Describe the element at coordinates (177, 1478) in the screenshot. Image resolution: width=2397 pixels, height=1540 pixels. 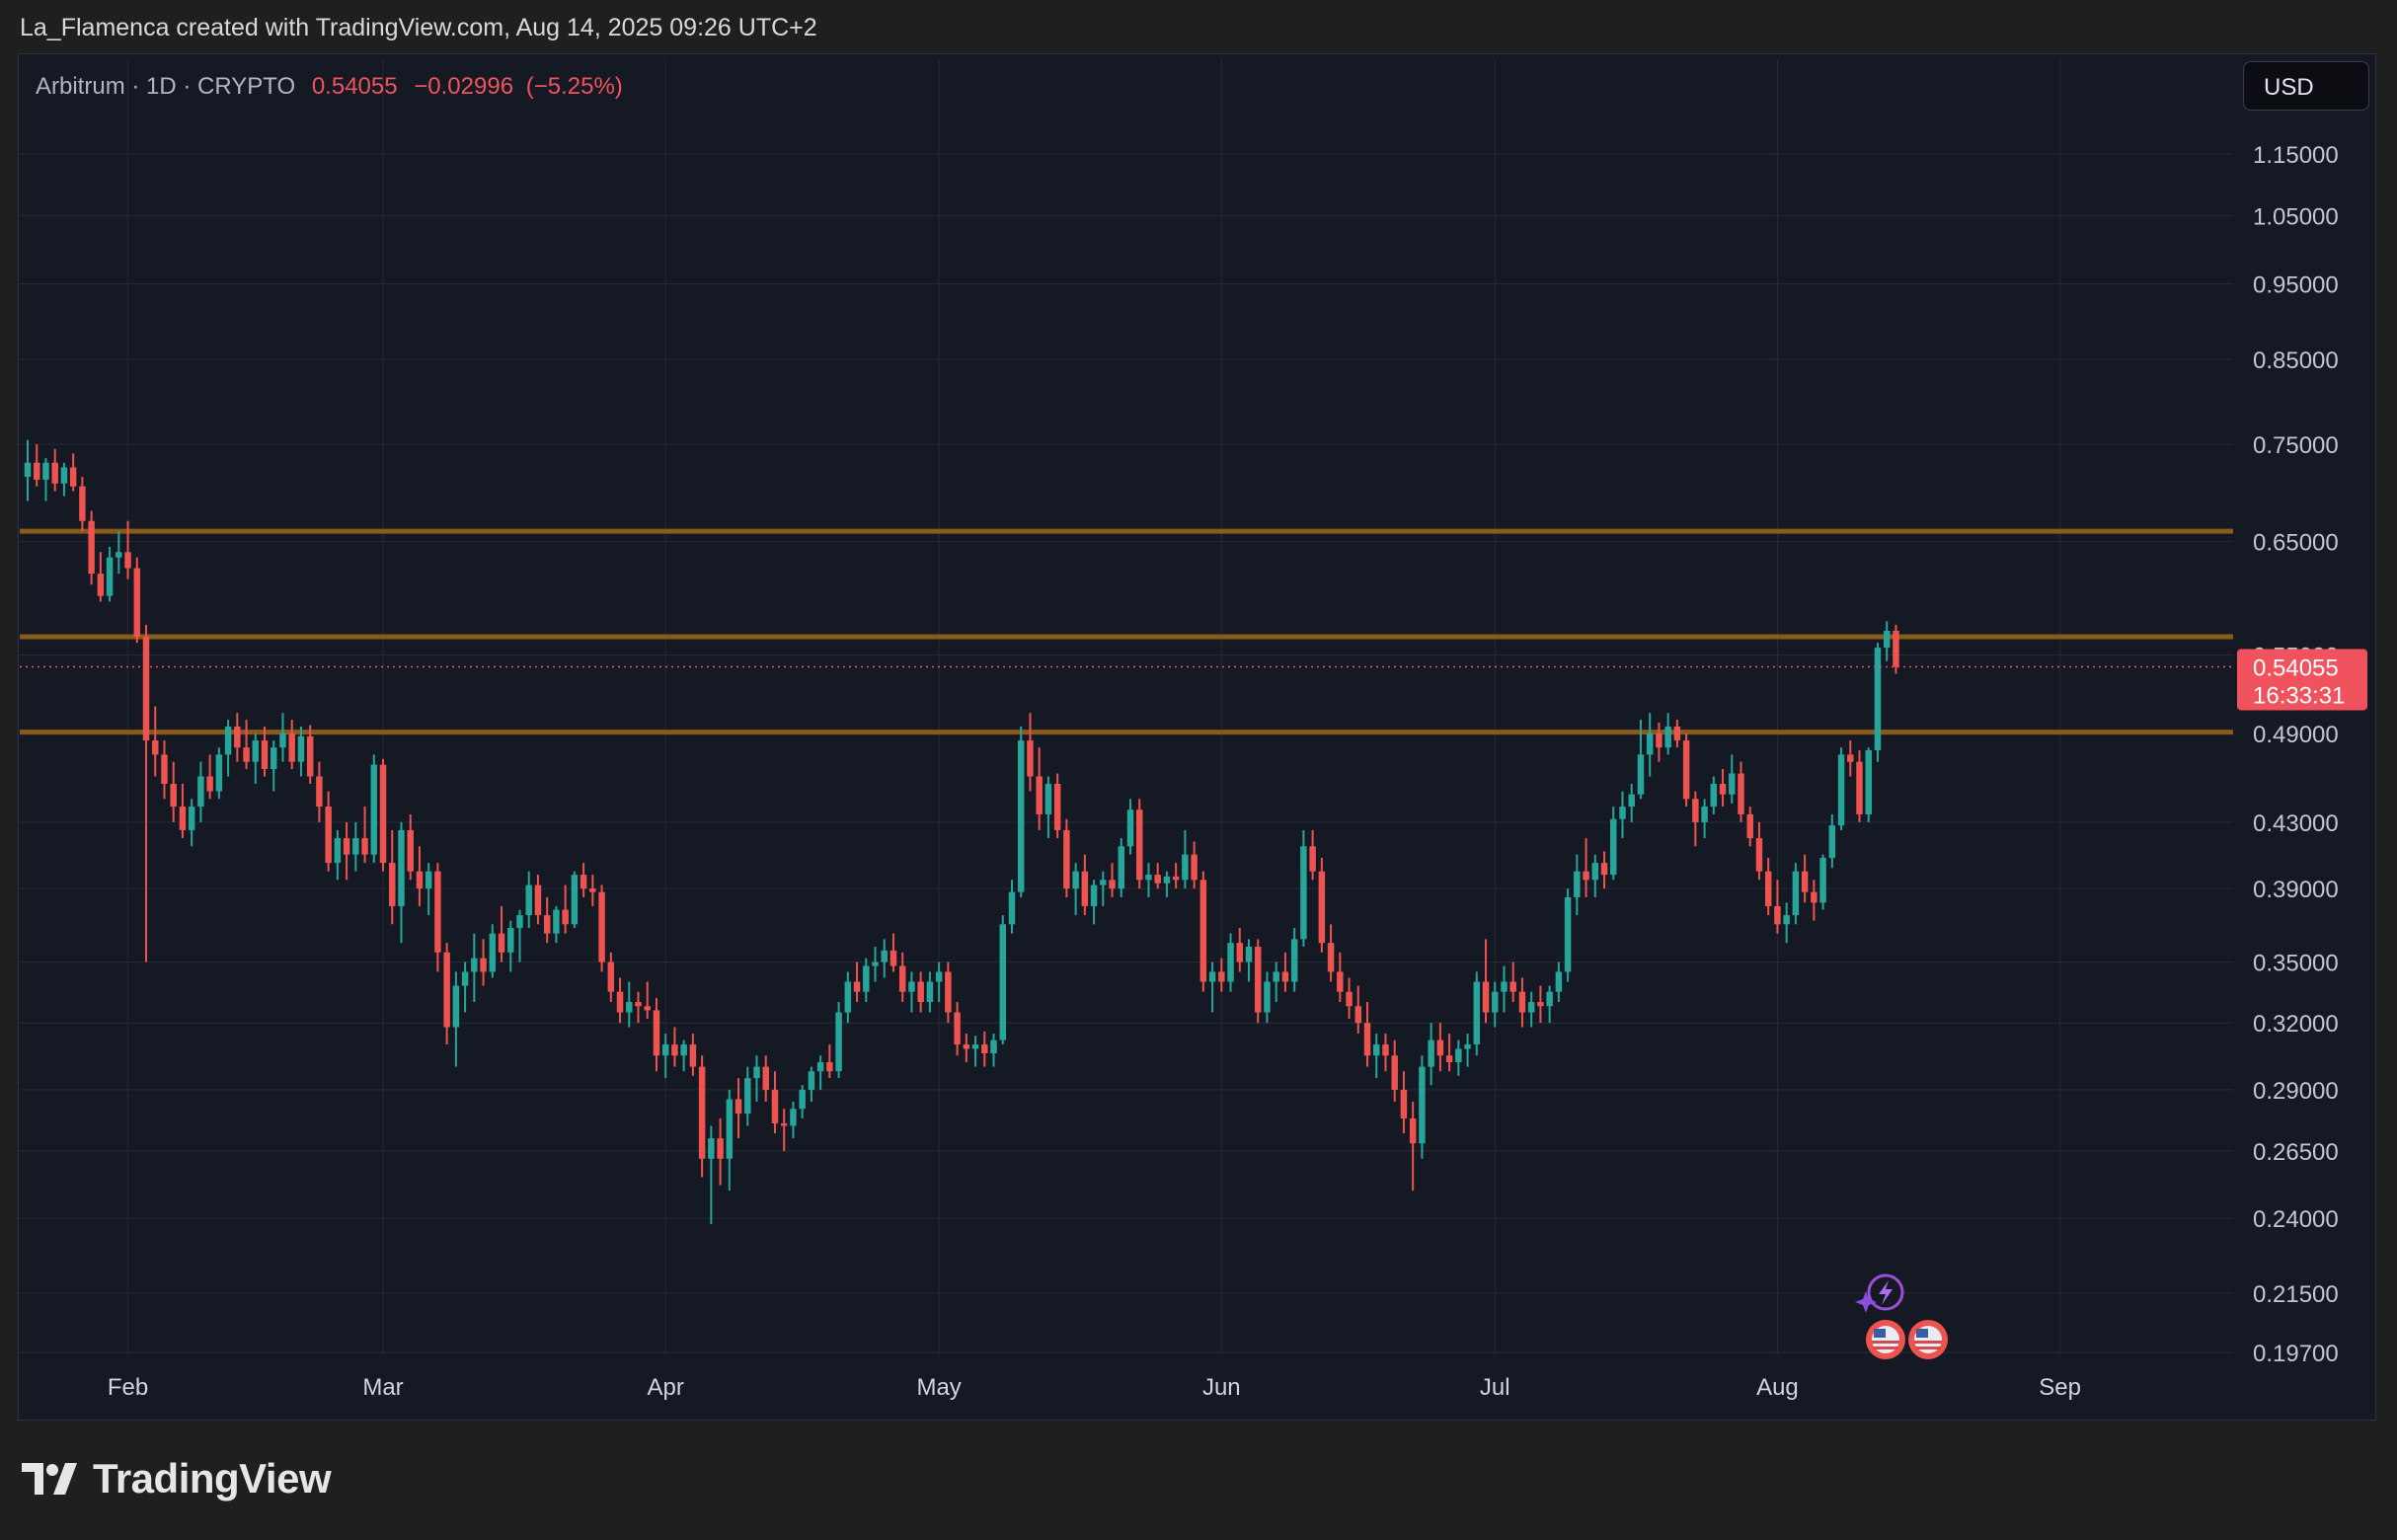
I see `tradingview-logo: TradingView` at that location.